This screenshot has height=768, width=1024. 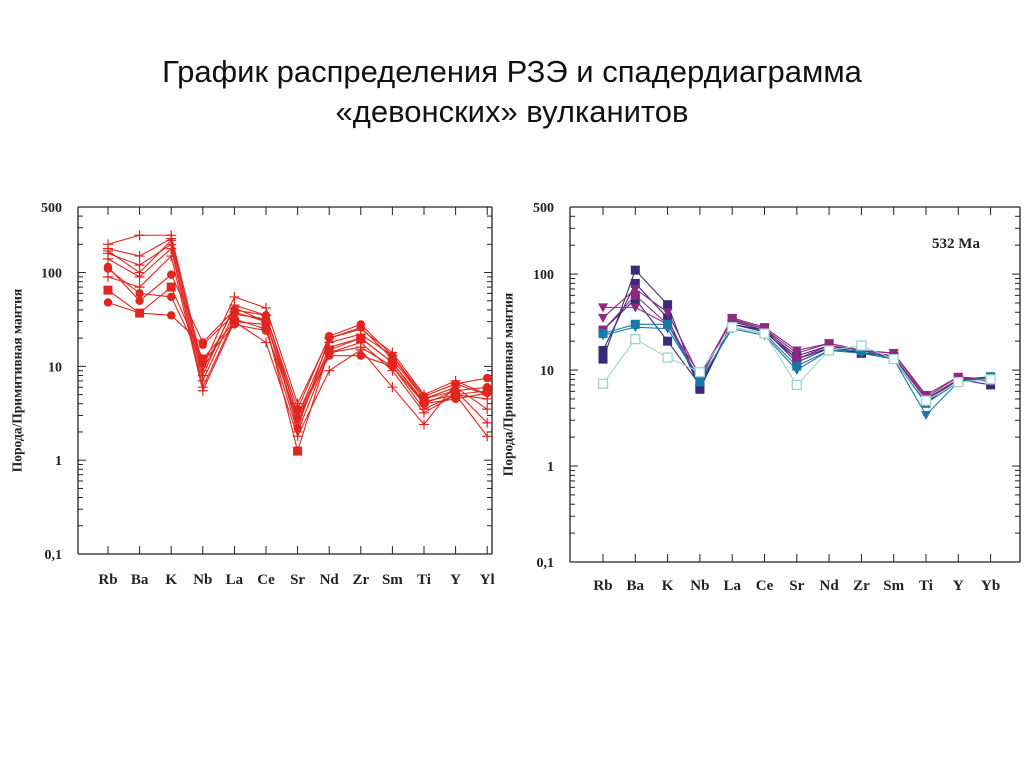 I want to click on x-tick-label-yb: Yb, so click(x=990, y=586).